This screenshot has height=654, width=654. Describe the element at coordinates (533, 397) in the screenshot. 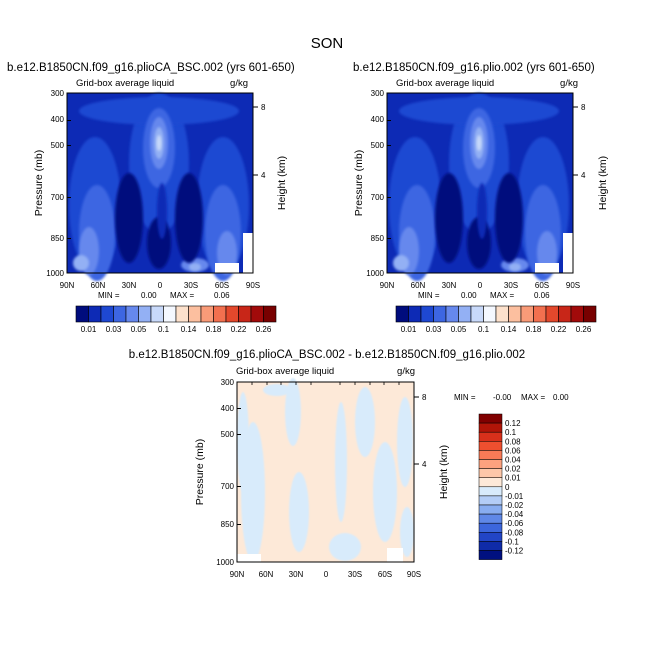

I see `max-label: MAX =` at that location.